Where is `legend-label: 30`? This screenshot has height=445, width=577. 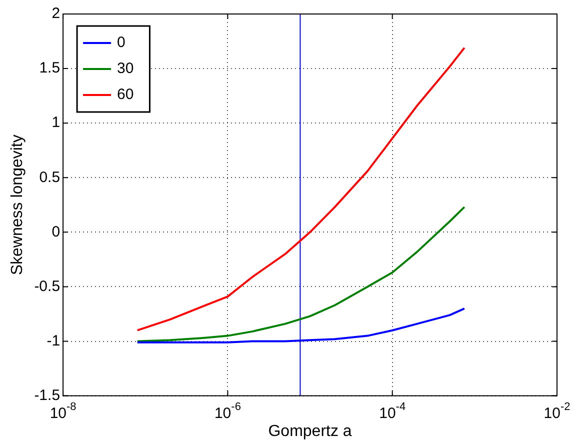
legend-label: 30 is located at coordinates (125, 69).